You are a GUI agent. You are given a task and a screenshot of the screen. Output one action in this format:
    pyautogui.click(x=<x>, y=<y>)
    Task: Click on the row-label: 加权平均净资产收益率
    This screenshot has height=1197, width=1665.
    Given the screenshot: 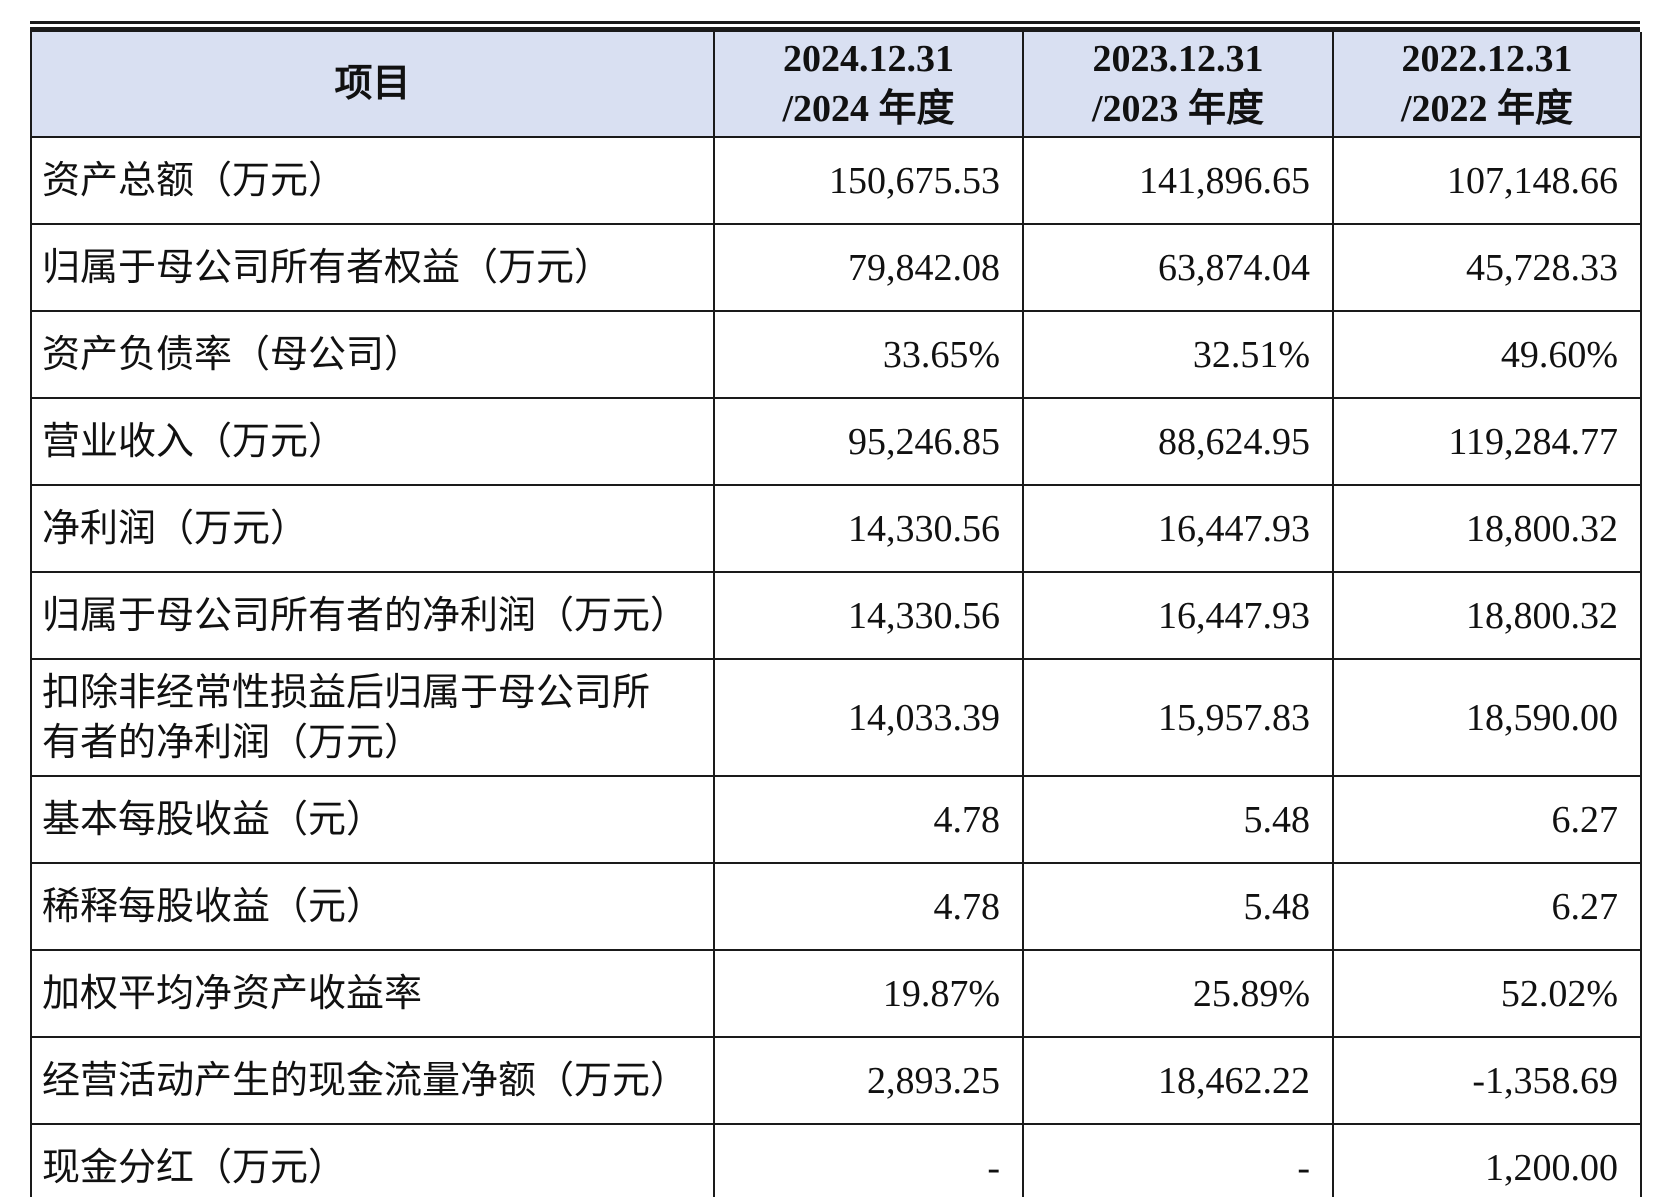 What is the action you would take?
    pyautogui.click(x=372, y=994)
    